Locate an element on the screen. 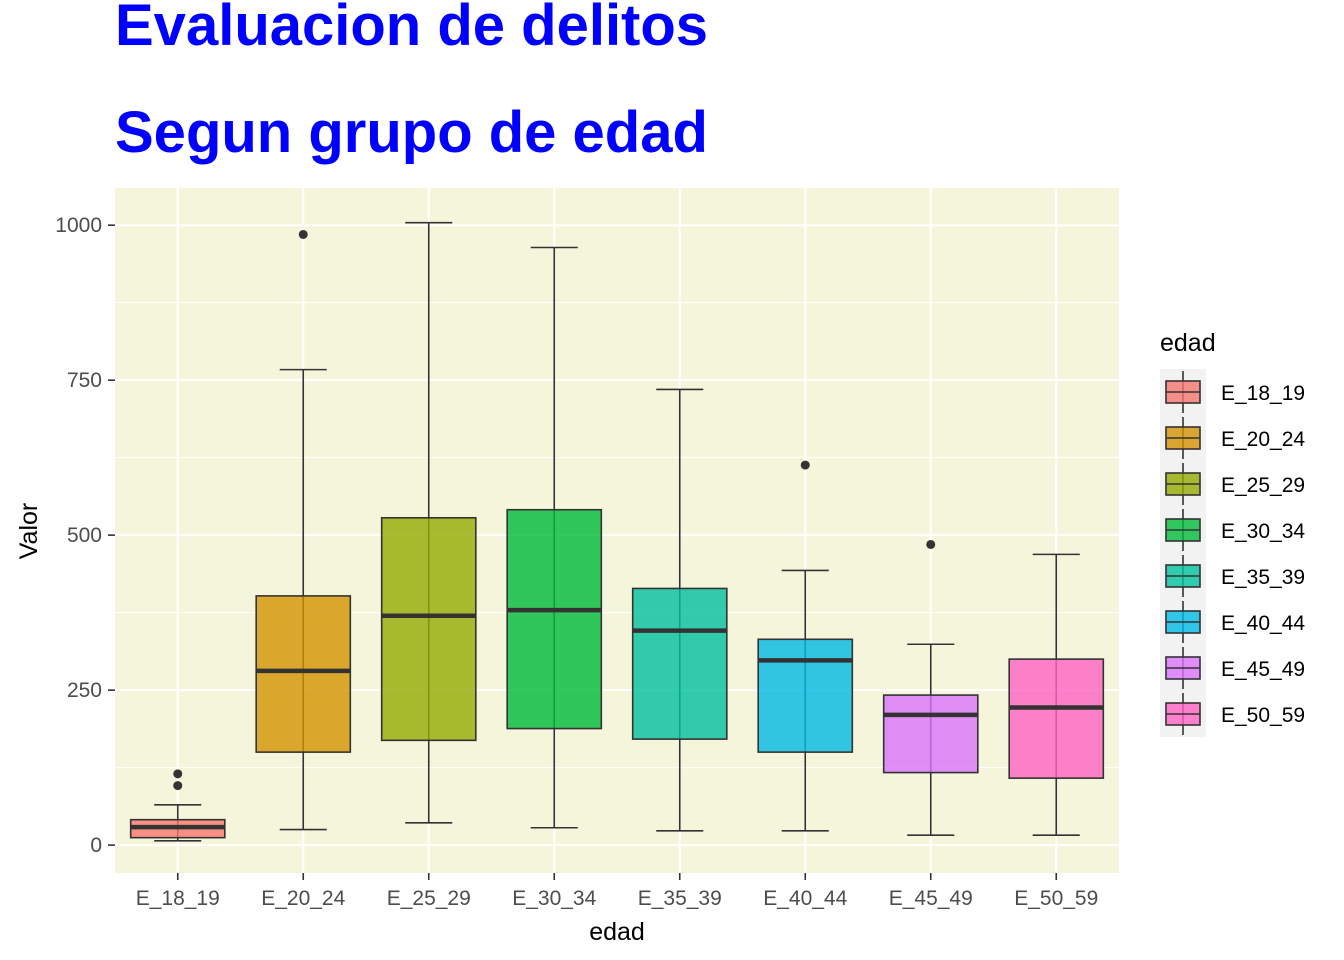 This screenshot has width=1344, height=960. y-tick-label: 1000 is located at coordinates (78, 225).